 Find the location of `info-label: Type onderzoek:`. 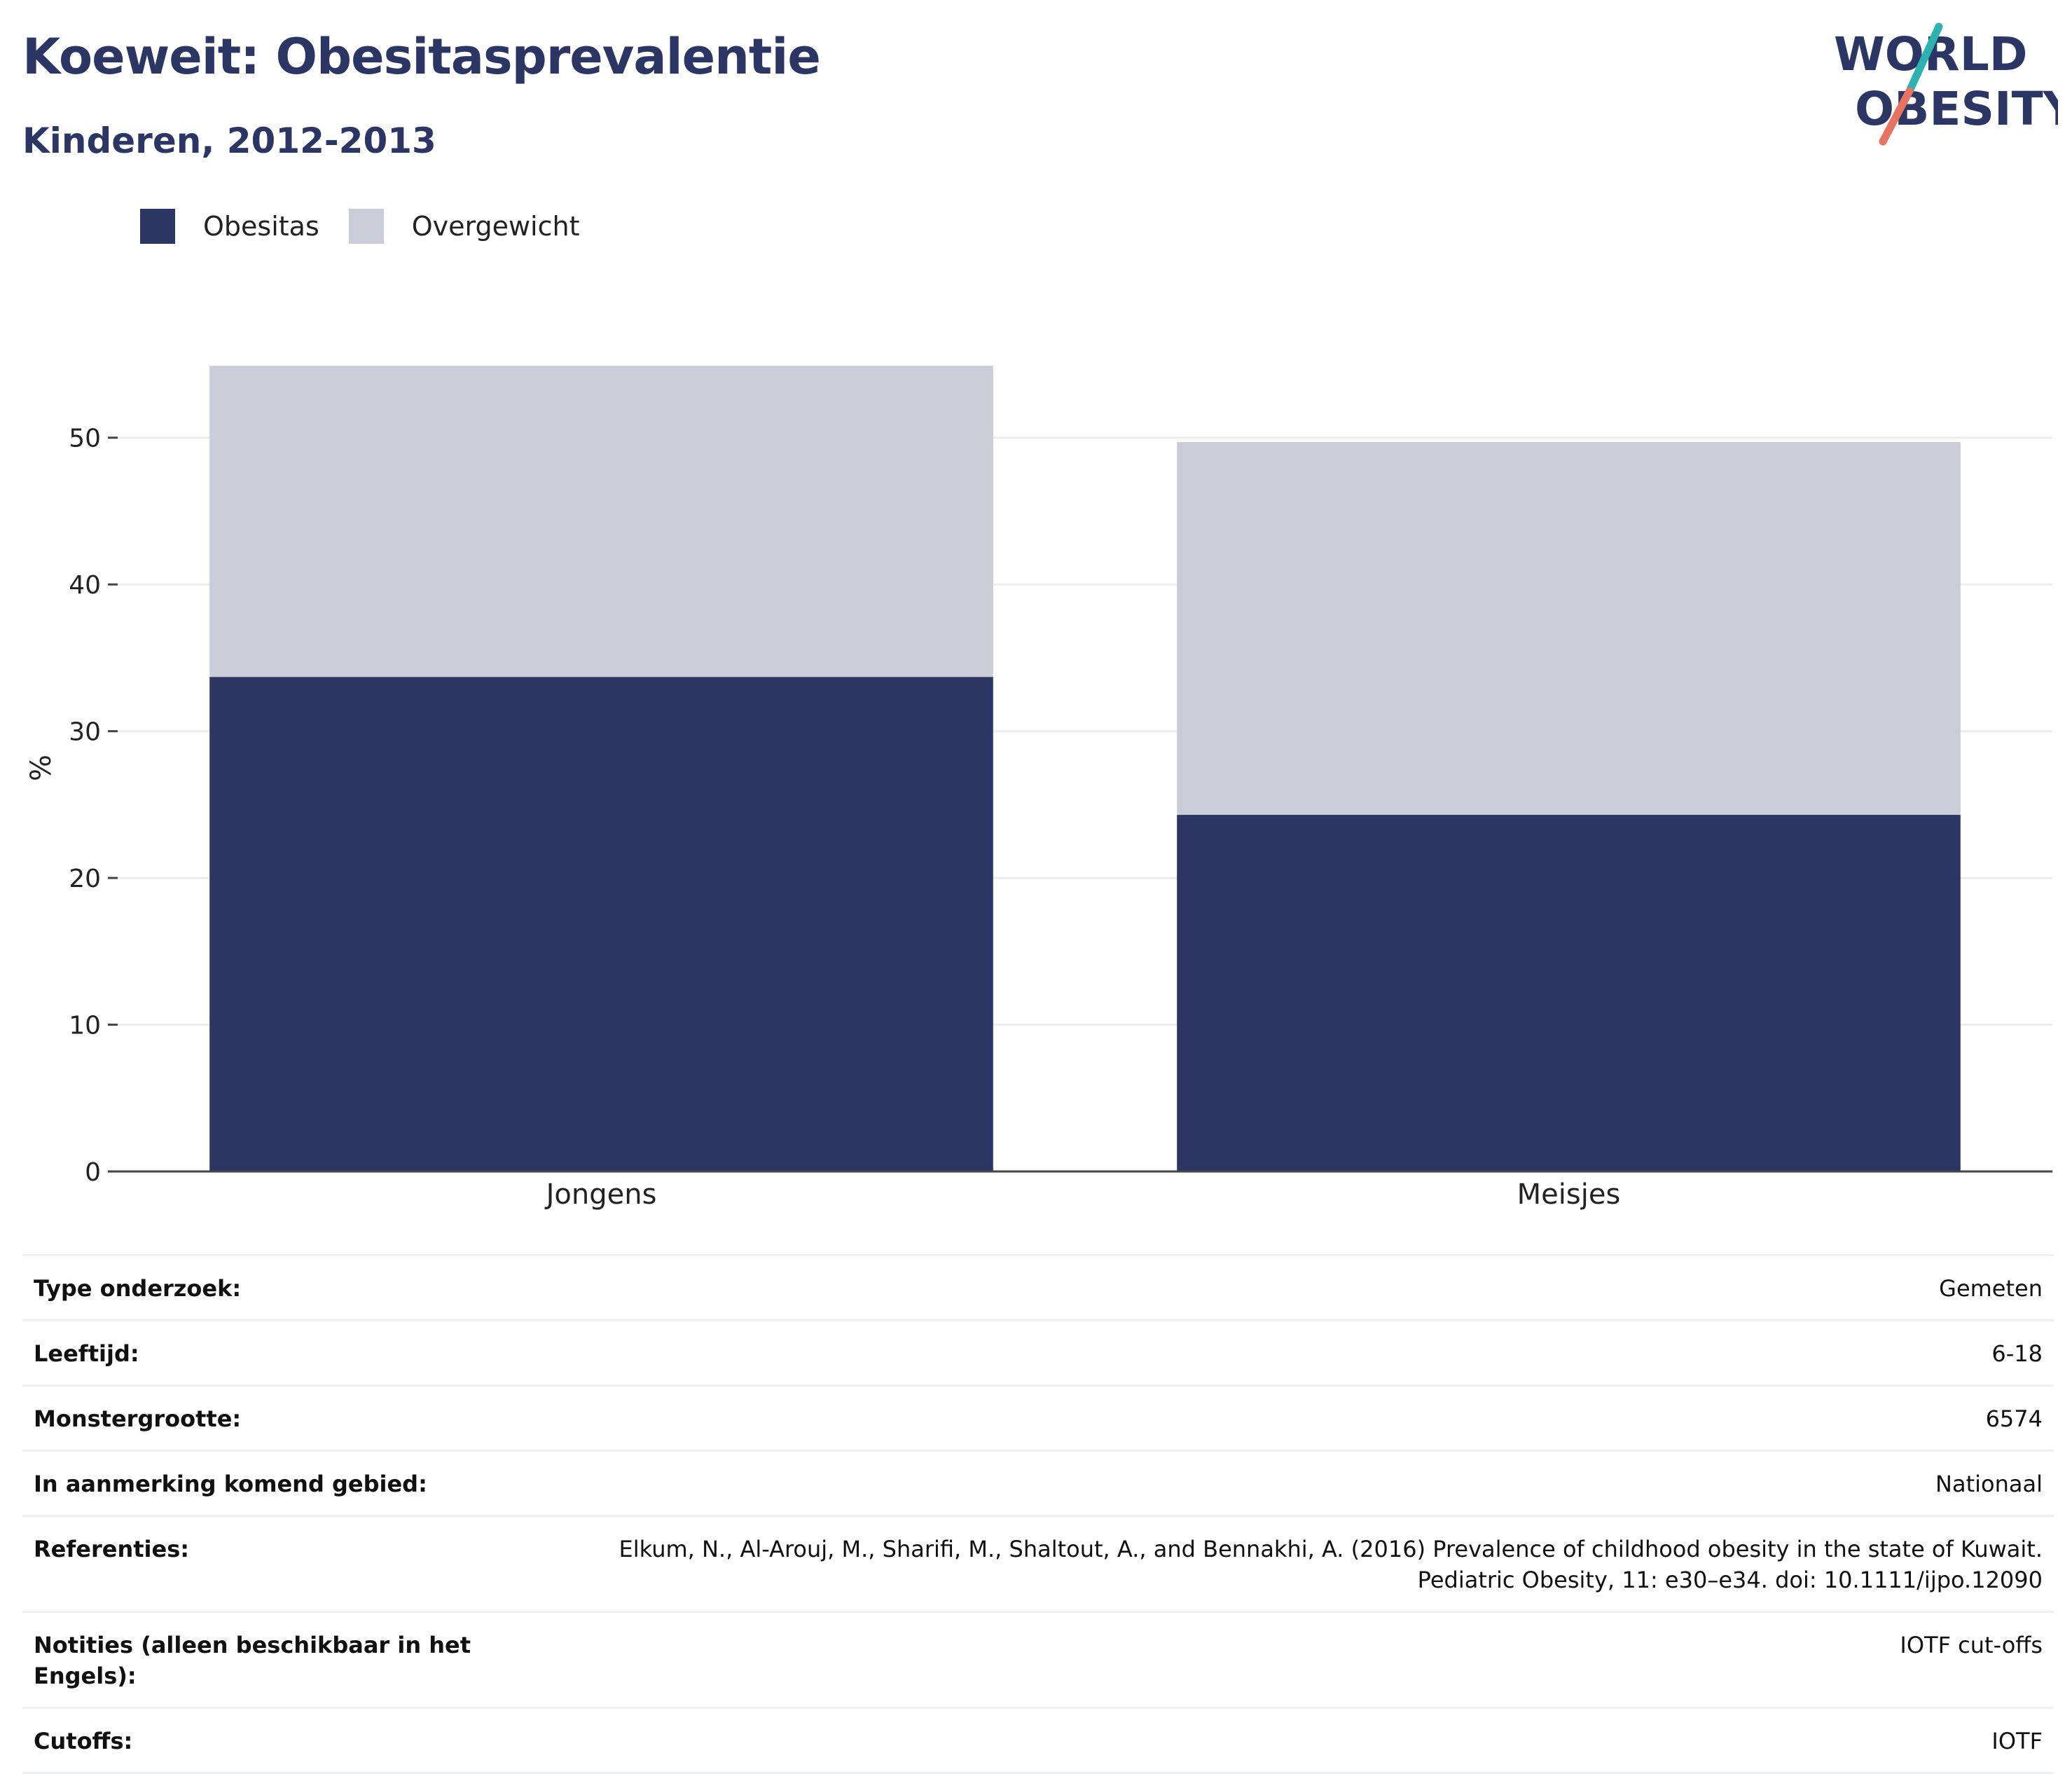

info-label: Type onderzoek: is located at coordinates (138, 1288).